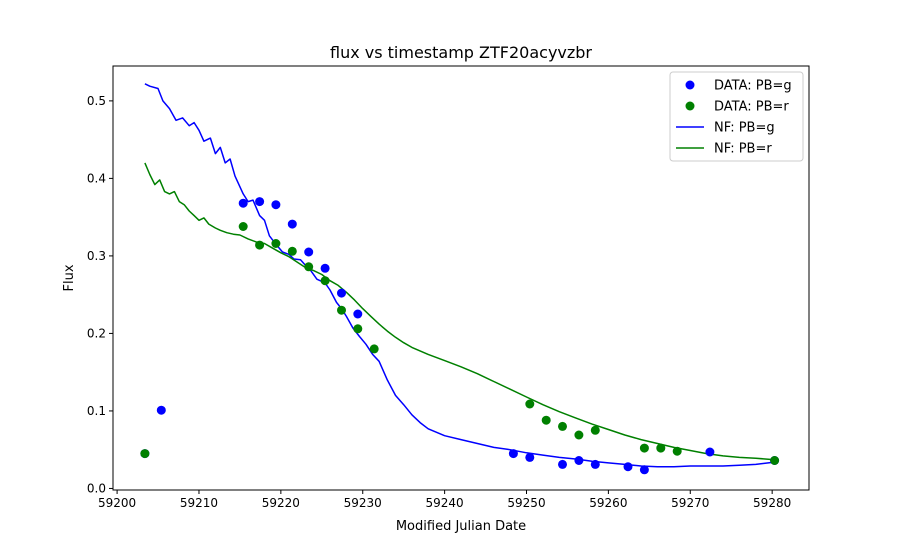  Describe the element at coordinates (461, 526) in the screenshot. I see `x-axis-label: Modified Julian Date` at that location.